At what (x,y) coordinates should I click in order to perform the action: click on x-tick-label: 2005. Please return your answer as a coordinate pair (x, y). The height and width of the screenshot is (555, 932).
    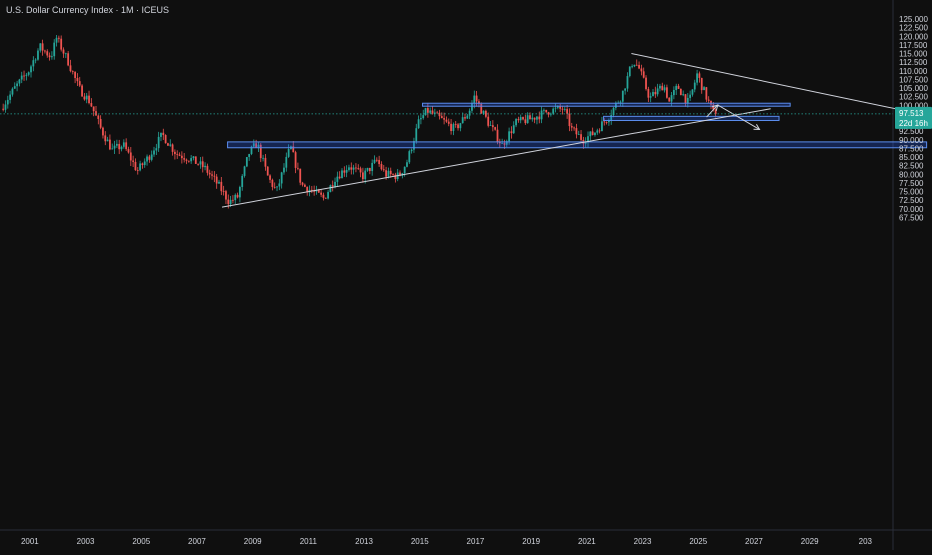
    Looking at the image, I should click on (141, 541).